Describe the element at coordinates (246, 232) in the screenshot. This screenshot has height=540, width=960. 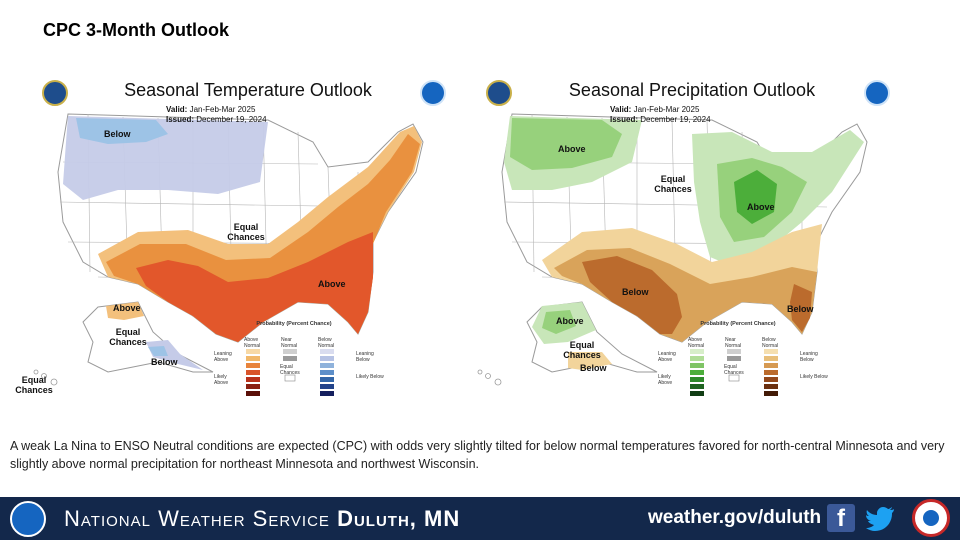
I see `temp-label-equal-chances: Equal Chances` at that location.